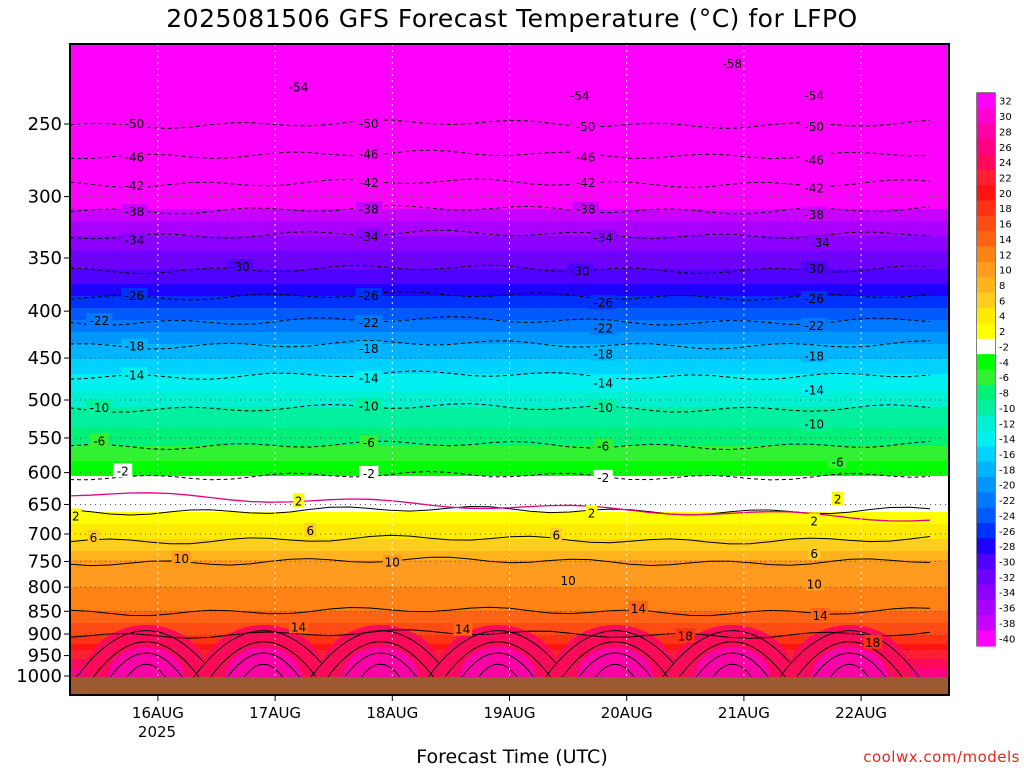 Image resolution: width=1024 pixels, height=768 pixels. Describe the element at coordinates (814, 269) in the screenshot. I see `contour-label: -30` at that location.